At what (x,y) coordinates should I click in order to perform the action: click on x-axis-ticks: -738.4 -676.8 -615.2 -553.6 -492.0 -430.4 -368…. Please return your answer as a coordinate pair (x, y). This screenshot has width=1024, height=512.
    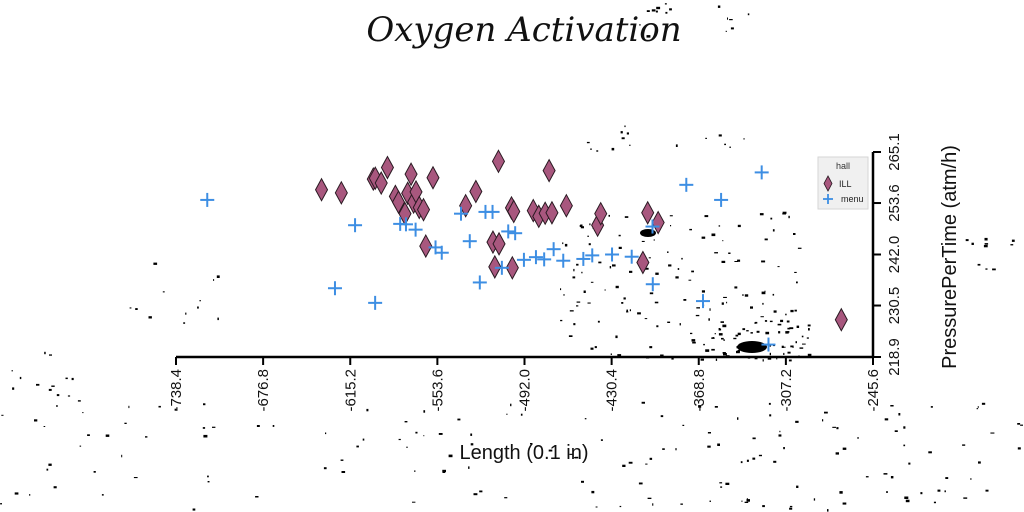
    Looking at the image, I should click on (525, 384).